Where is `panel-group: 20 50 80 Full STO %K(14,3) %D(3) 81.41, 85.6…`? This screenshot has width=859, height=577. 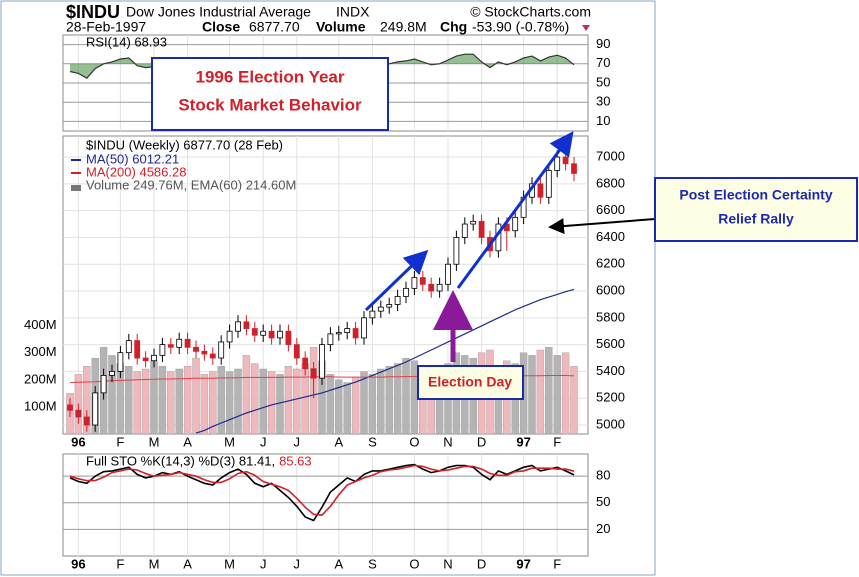 panel-group: 20 50 80 Full STO %K(14,3) %D(3) 81.41, 85.6… is located at coordinates (336, 505).